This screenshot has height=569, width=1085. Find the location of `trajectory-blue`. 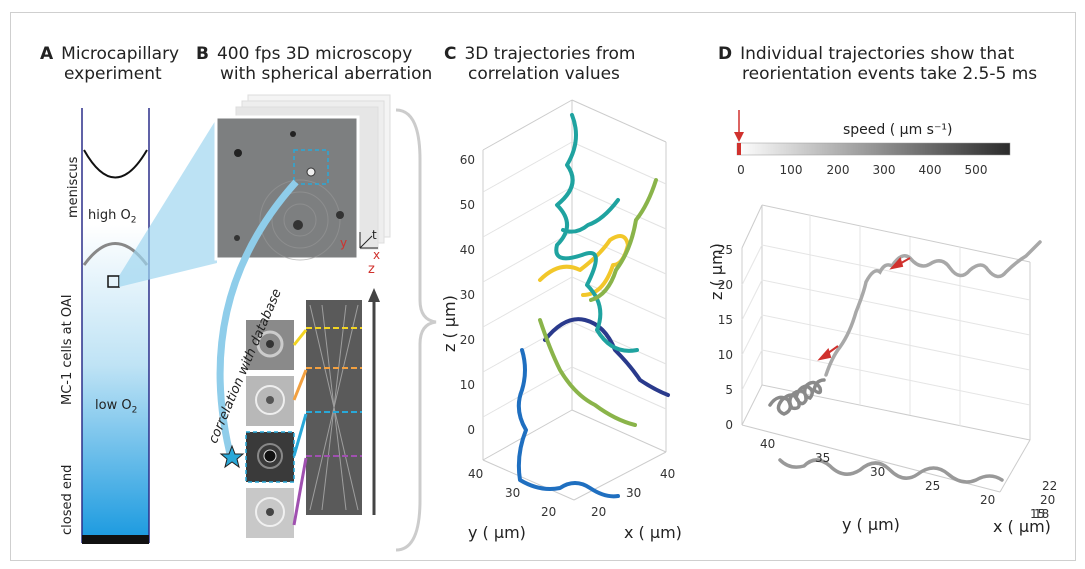

trajectory-blue is located at coordinates (568, 423).